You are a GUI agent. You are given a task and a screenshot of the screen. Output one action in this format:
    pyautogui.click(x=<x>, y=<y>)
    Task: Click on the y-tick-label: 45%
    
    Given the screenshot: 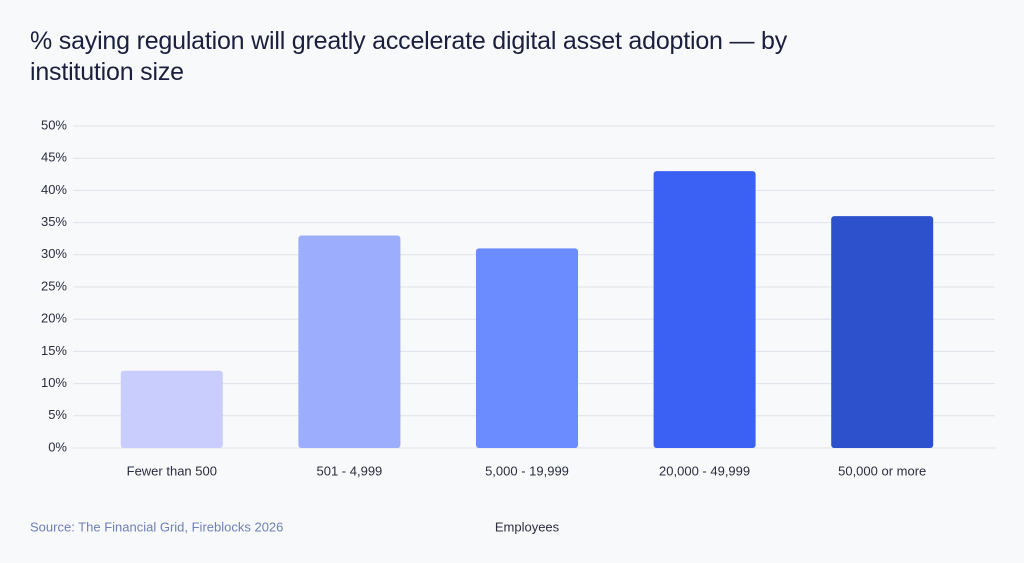 What is the action you would take?
    pyautogui.click(x=54, y=157)
    